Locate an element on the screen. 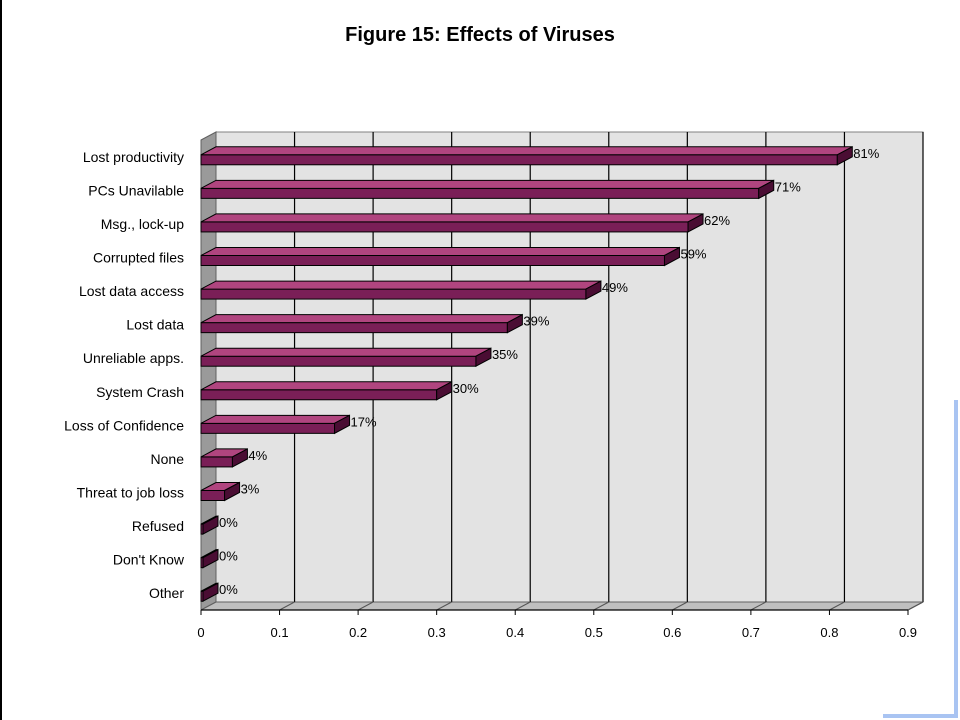  category-label: Unreliable apps. is located at coordinates (133, 358).